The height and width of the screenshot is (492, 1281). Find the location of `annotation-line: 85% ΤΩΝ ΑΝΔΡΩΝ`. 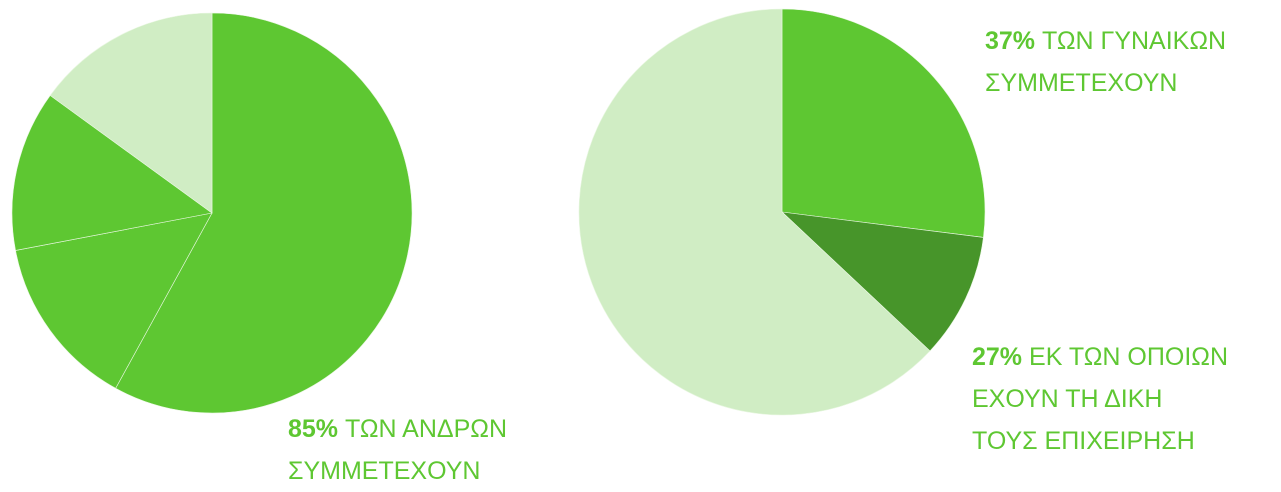

annotation-line: 85% ΤΩΝ ΑΝΔΡΩΝ is located at coordinates (397, 429).